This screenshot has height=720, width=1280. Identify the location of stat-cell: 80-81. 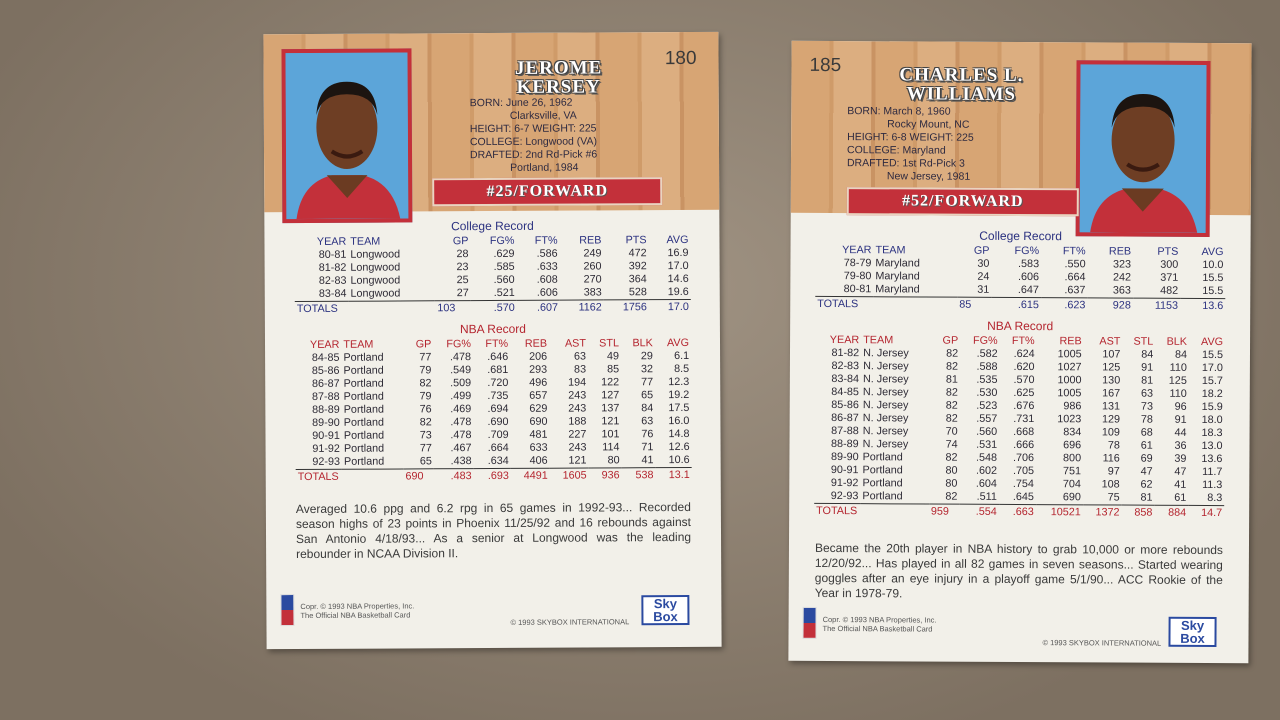
(857, 289).